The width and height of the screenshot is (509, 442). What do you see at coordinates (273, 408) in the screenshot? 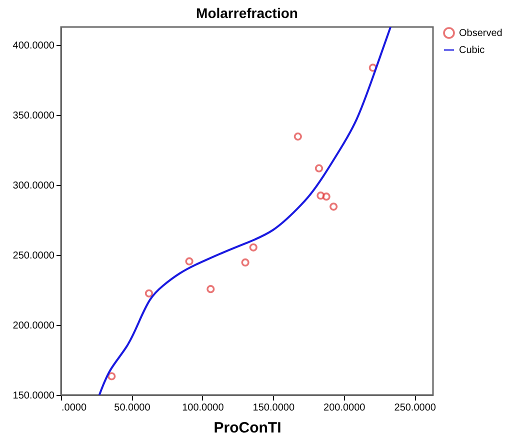
I see `x-tick-label: 150.0000` at bounding box center [273, 408].